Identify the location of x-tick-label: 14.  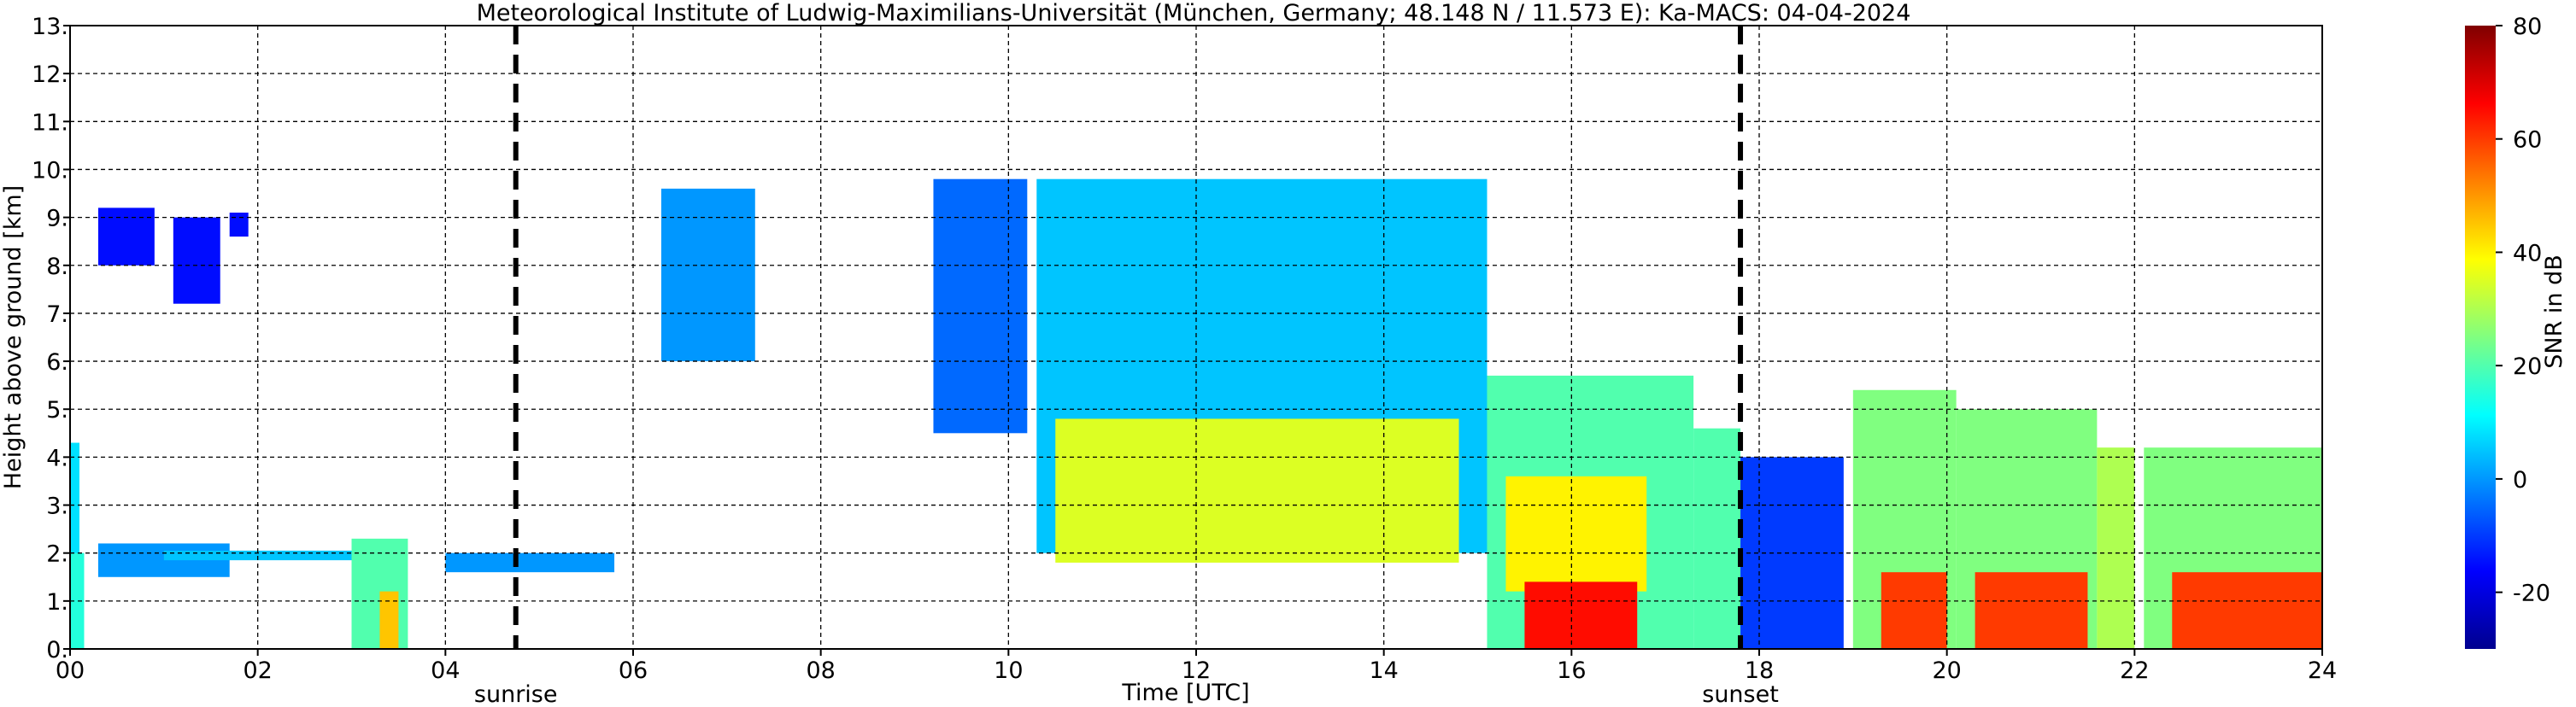
(1383, 670).